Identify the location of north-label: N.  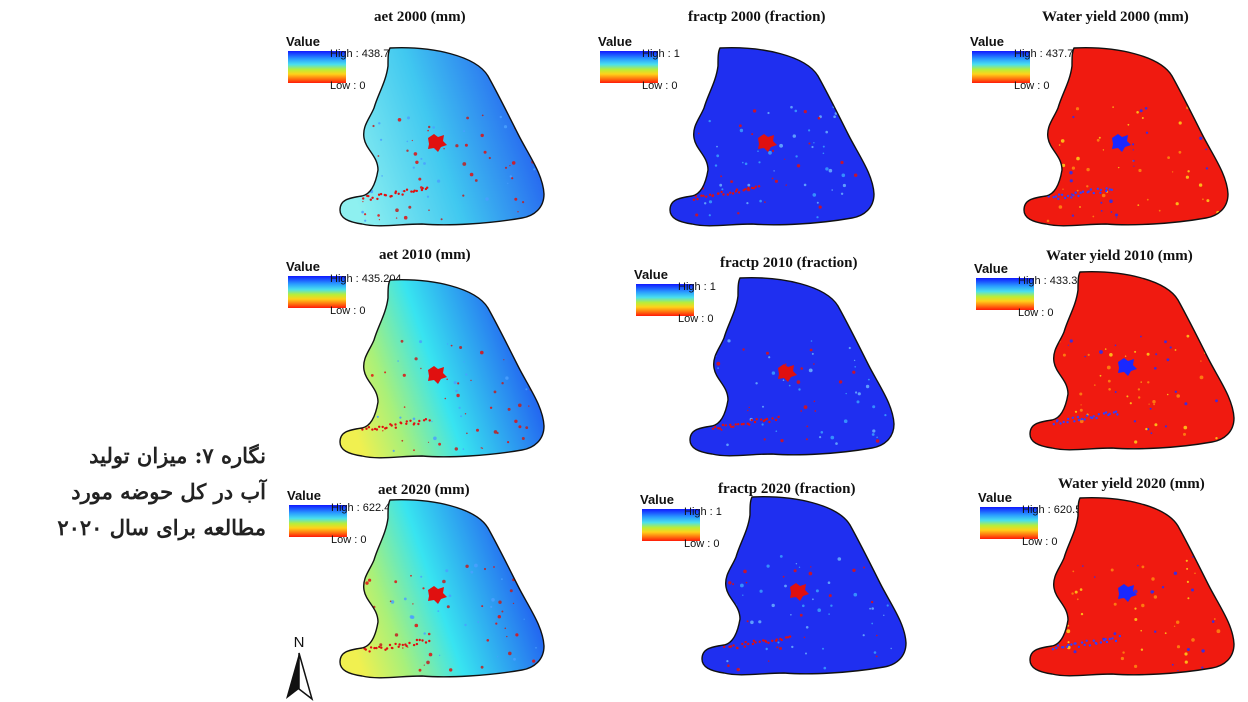
(299, 642).